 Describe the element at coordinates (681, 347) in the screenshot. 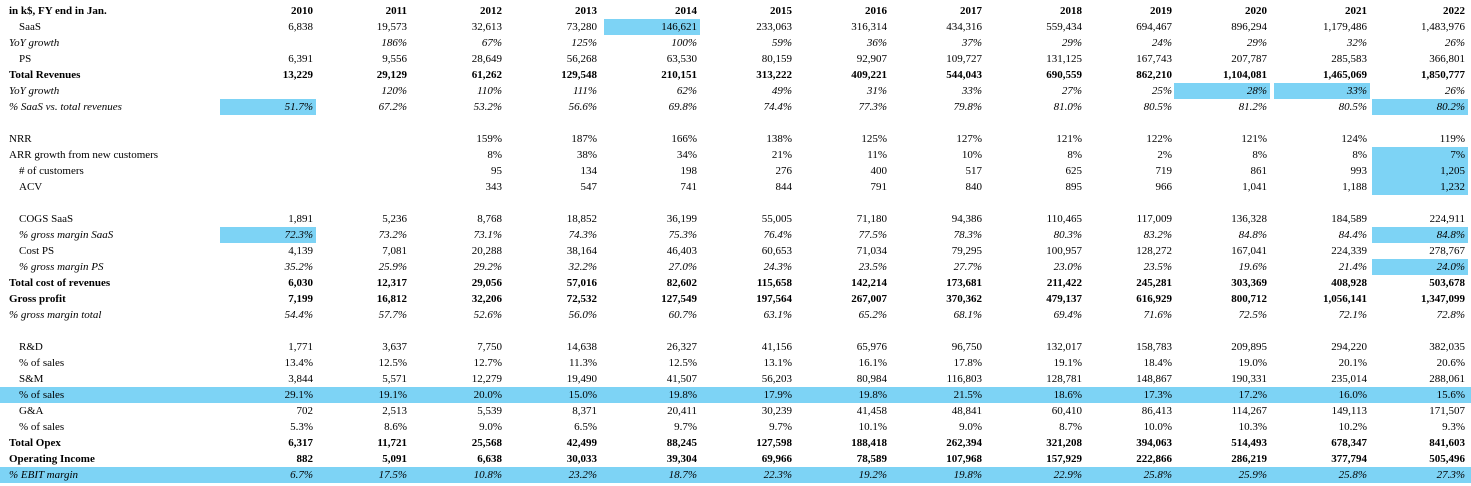

I see `cell-rnd-2014: 26,327` at that location.